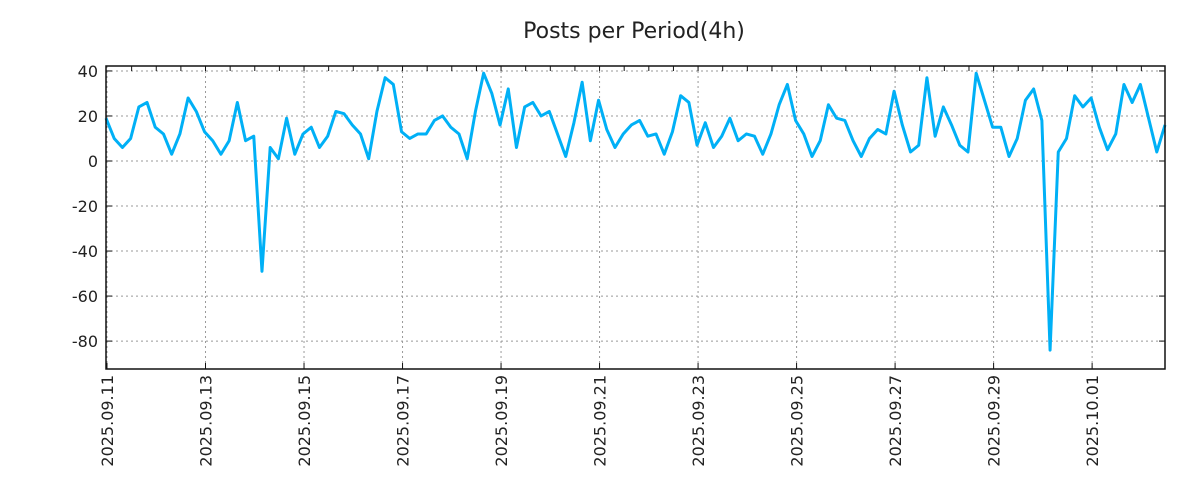 The height and width of the screenshot is (504, 1200). Describe the element at coordinates (107, 421) in the screenshot. I see `x-tick-label: 2025.09.11` at that location.